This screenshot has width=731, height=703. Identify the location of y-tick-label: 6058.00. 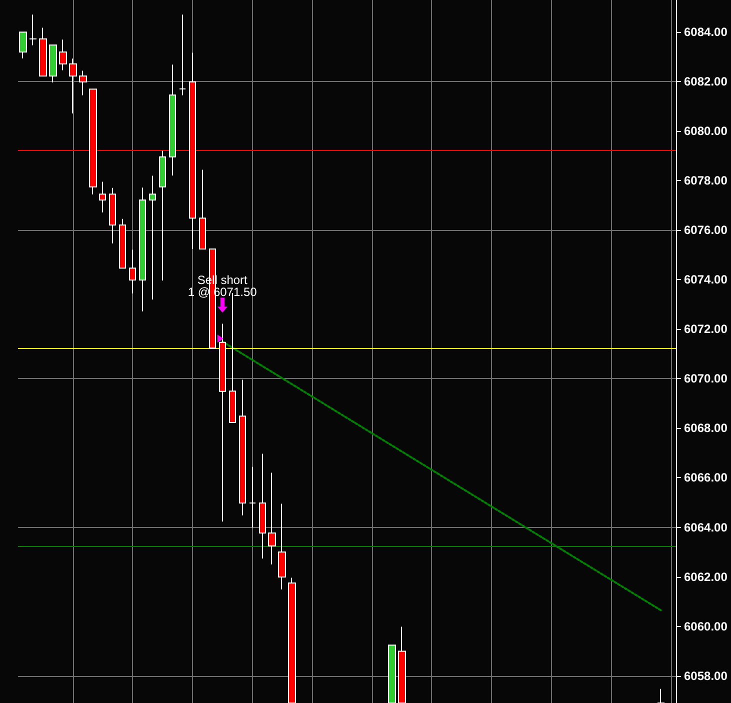
(706, 675).